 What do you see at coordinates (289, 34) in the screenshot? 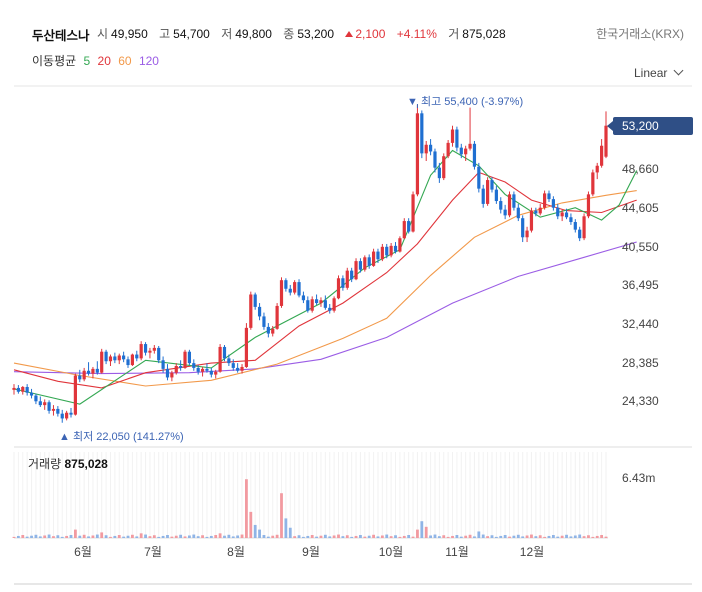
I see `close-label: 종` at bounding box center [289, 34].